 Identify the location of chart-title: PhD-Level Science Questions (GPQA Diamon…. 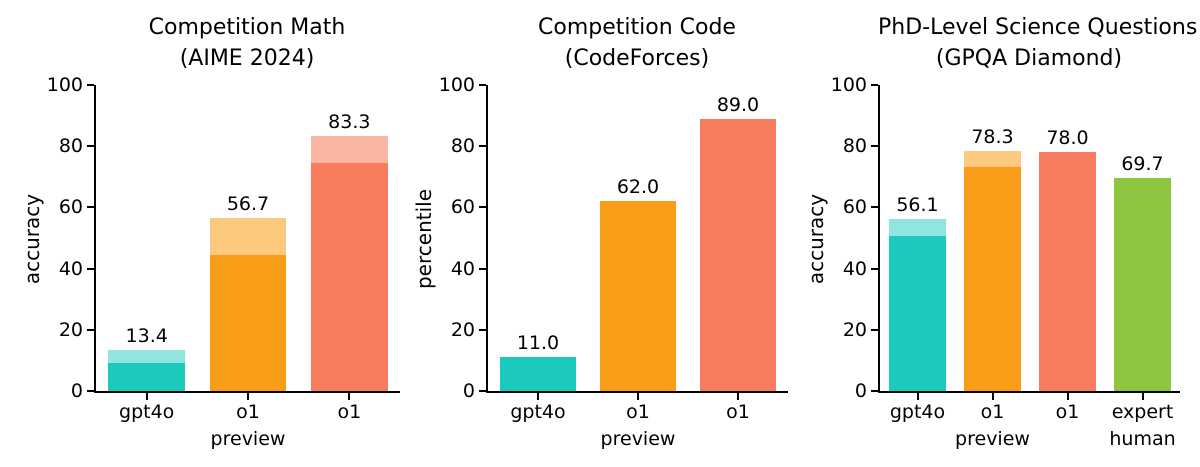
(1038, 43).